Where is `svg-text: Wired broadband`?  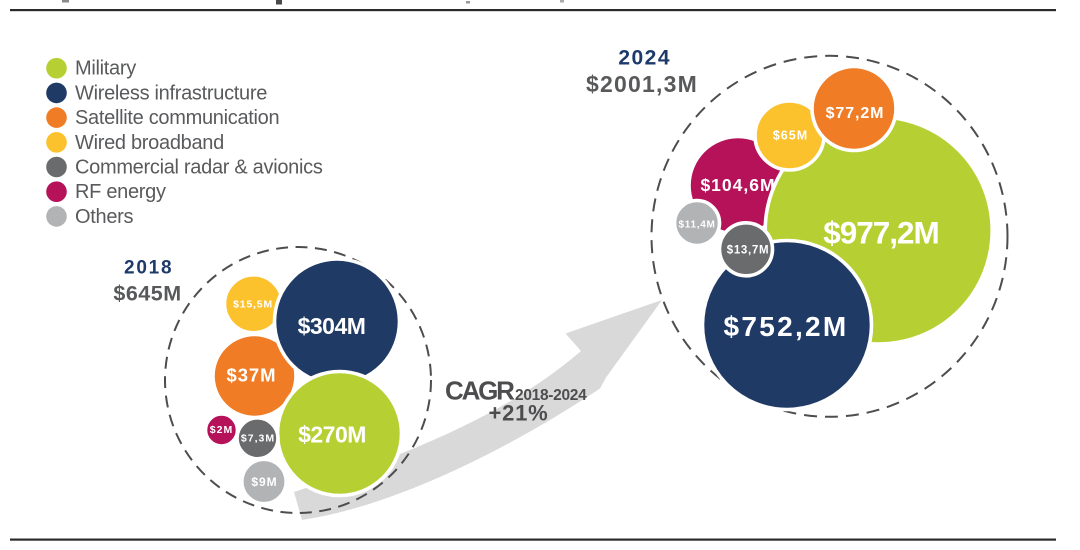 svg-text: Wired broadband is located at coordinates (149, 143).